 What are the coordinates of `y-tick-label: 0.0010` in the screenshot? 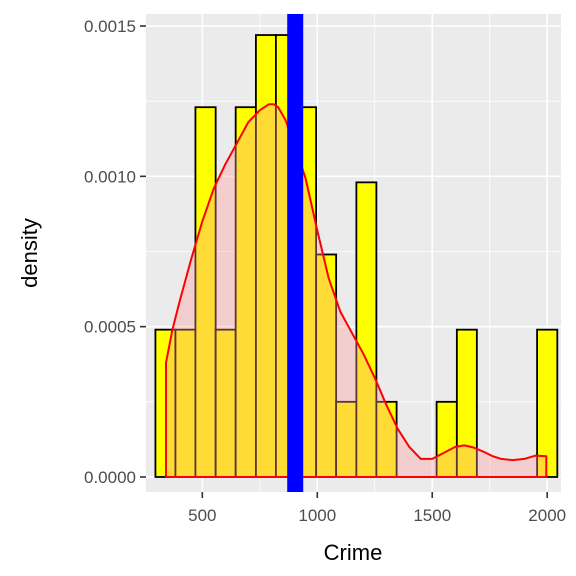 It's located at (110, 176).